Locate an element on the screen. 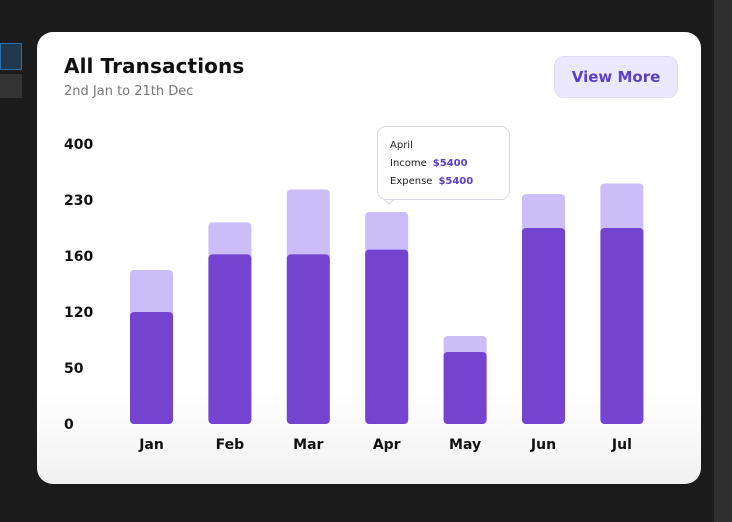 This screenshot has width=732, height=522. bar-lower-jan is located at coordinates (151, 368).